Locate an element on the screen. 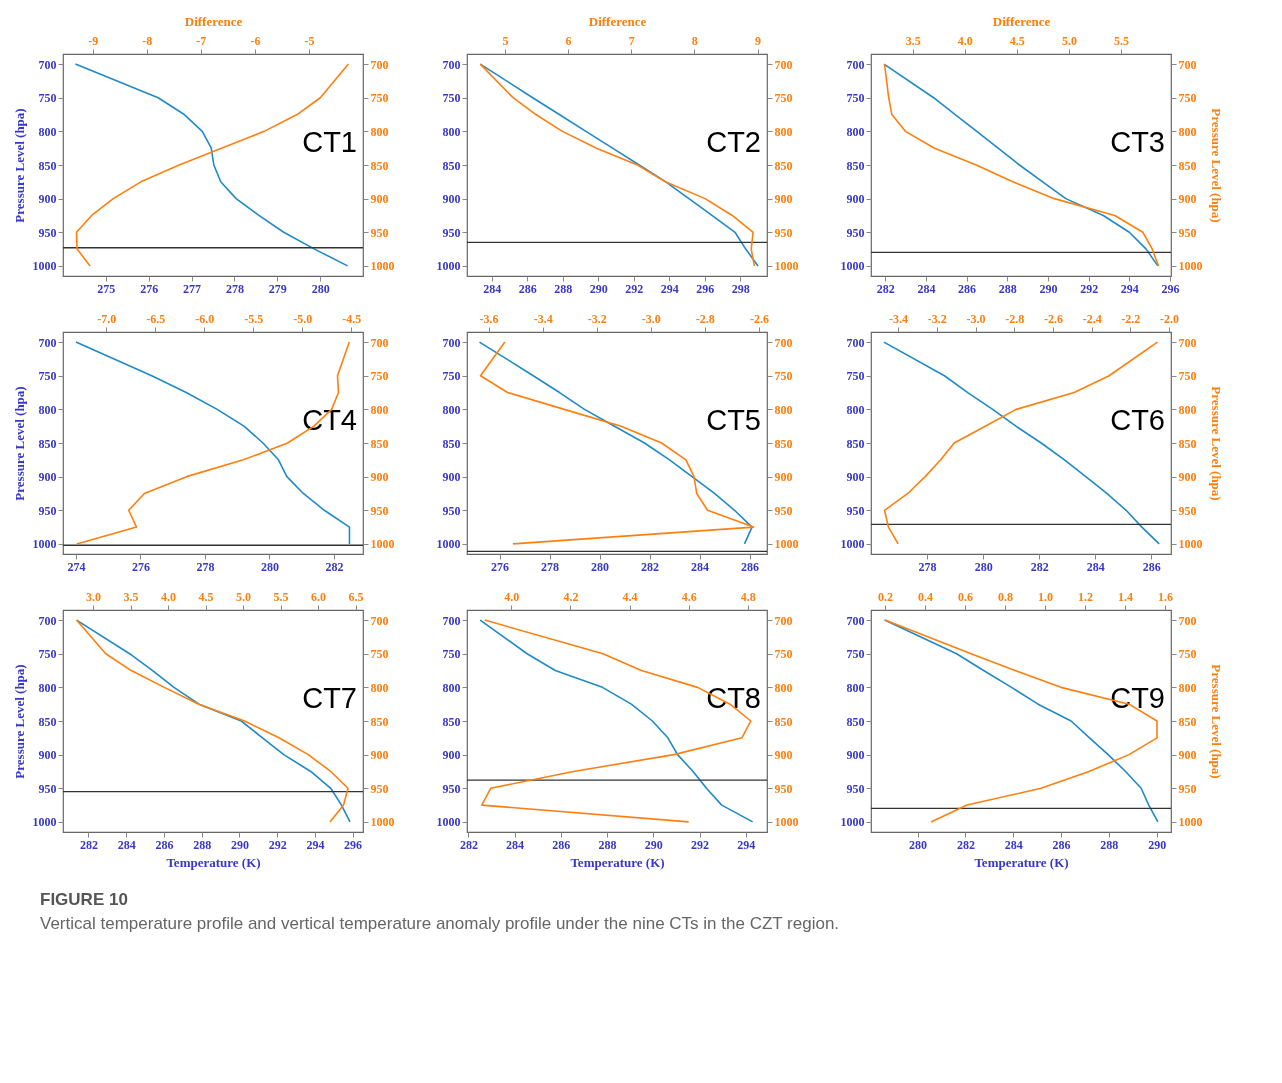 The width and height of the screenshot is (1282, 1083). x2-axis-title: Difference is located at coordinates (1021, 21).